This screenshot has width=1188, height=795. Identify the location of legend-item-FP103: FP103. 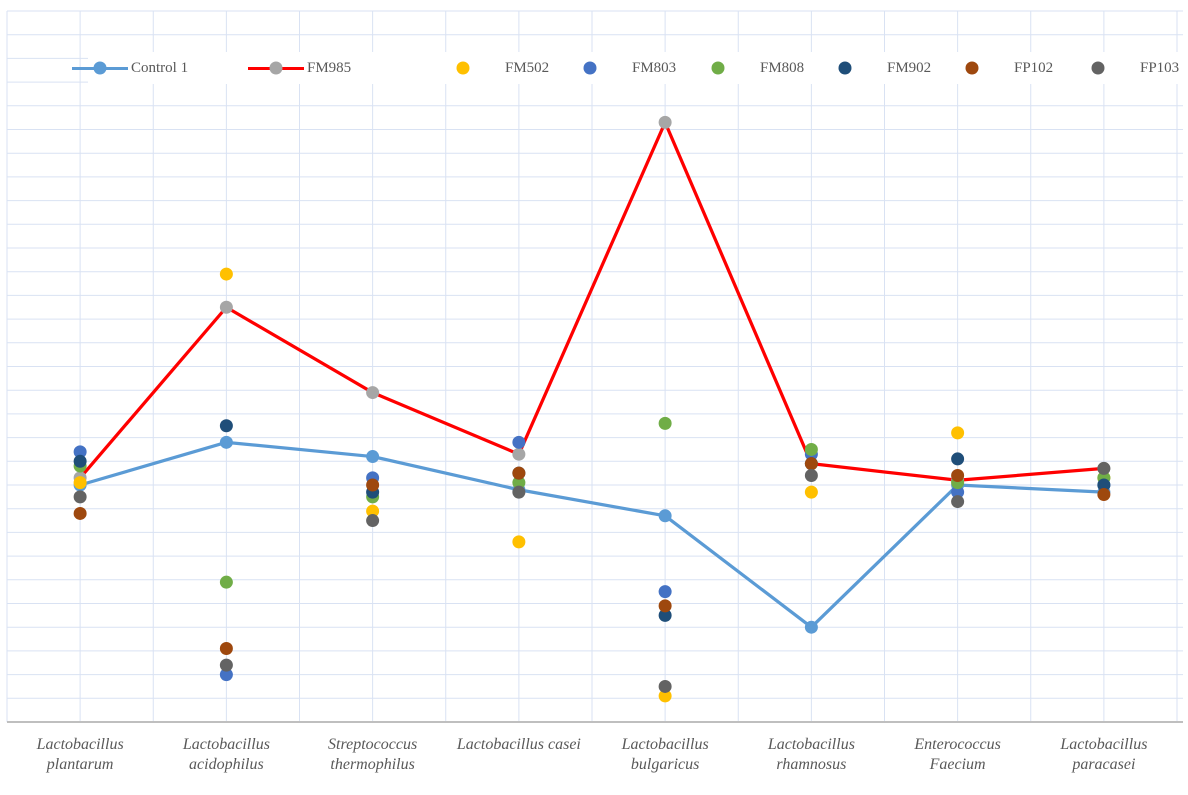
(1124, 68).